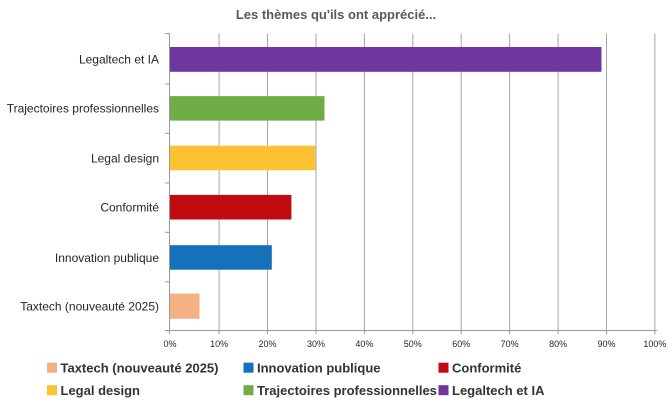 The image size is (672, 405). What do you see at coordinates (316, 344) in the screenshot?
I see `svg-text: 30%` at bounding box center [316, 344].